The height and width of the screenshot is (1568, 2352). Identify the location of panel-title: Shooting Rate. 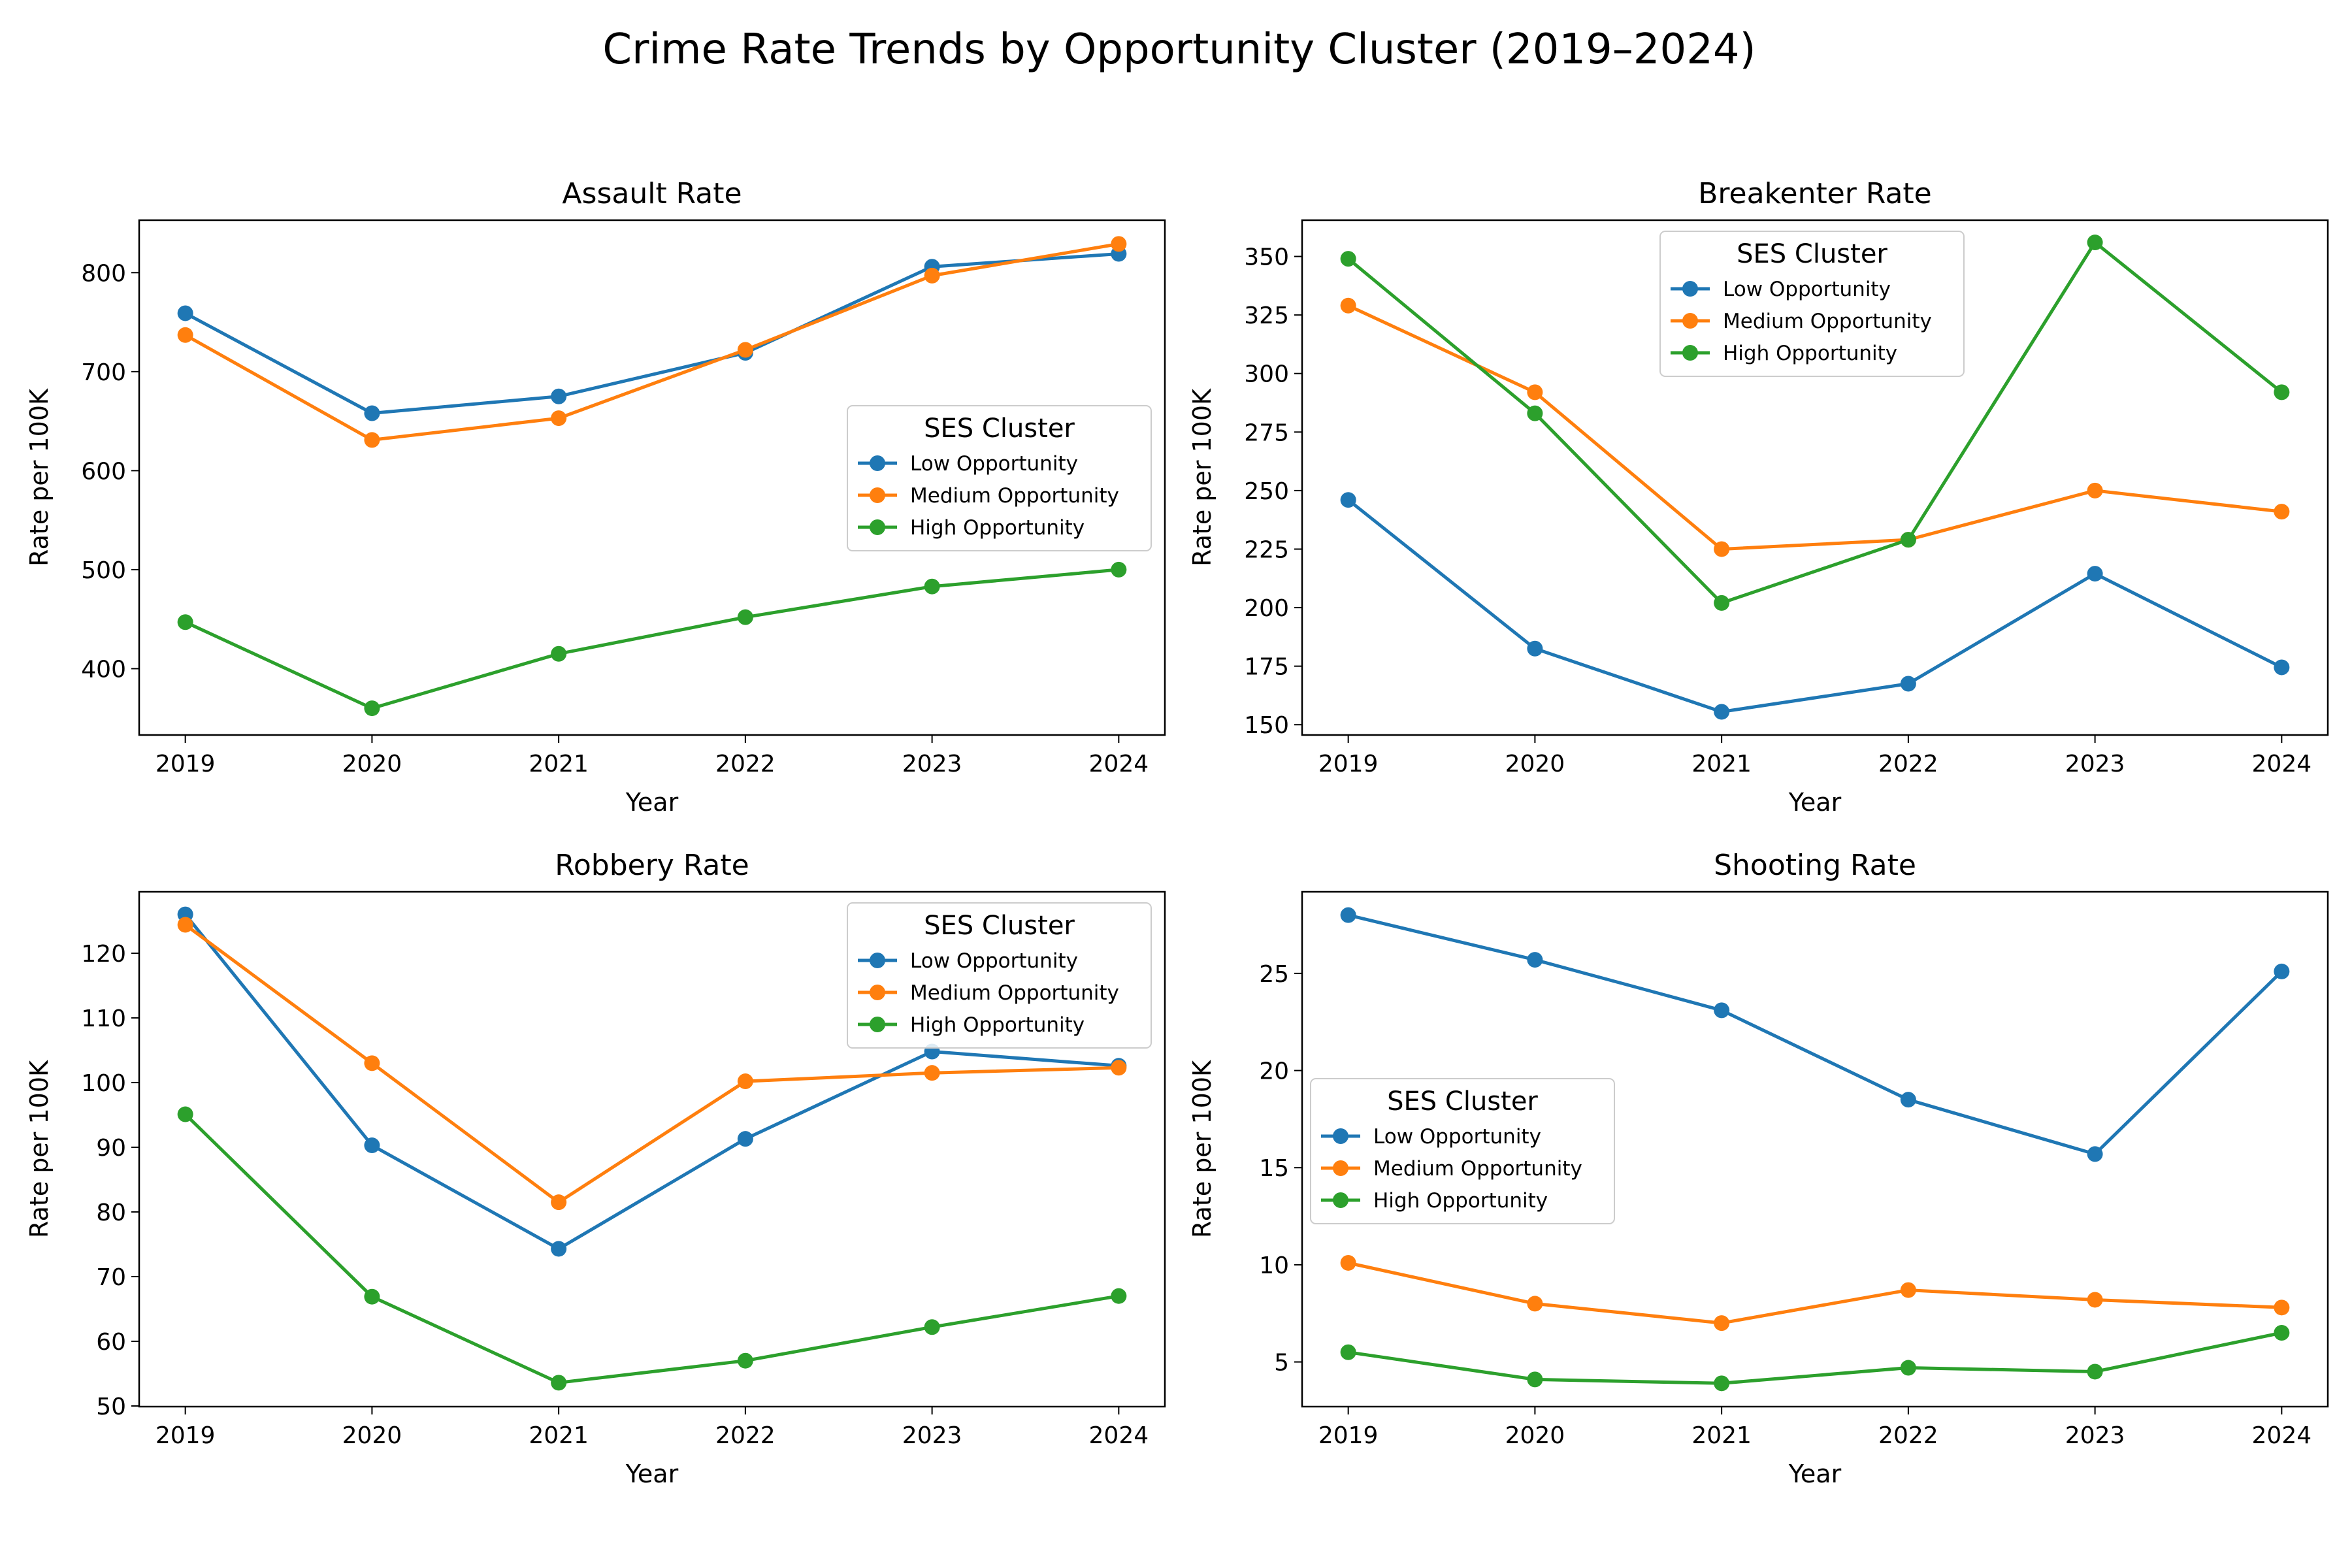
(1815, 865).